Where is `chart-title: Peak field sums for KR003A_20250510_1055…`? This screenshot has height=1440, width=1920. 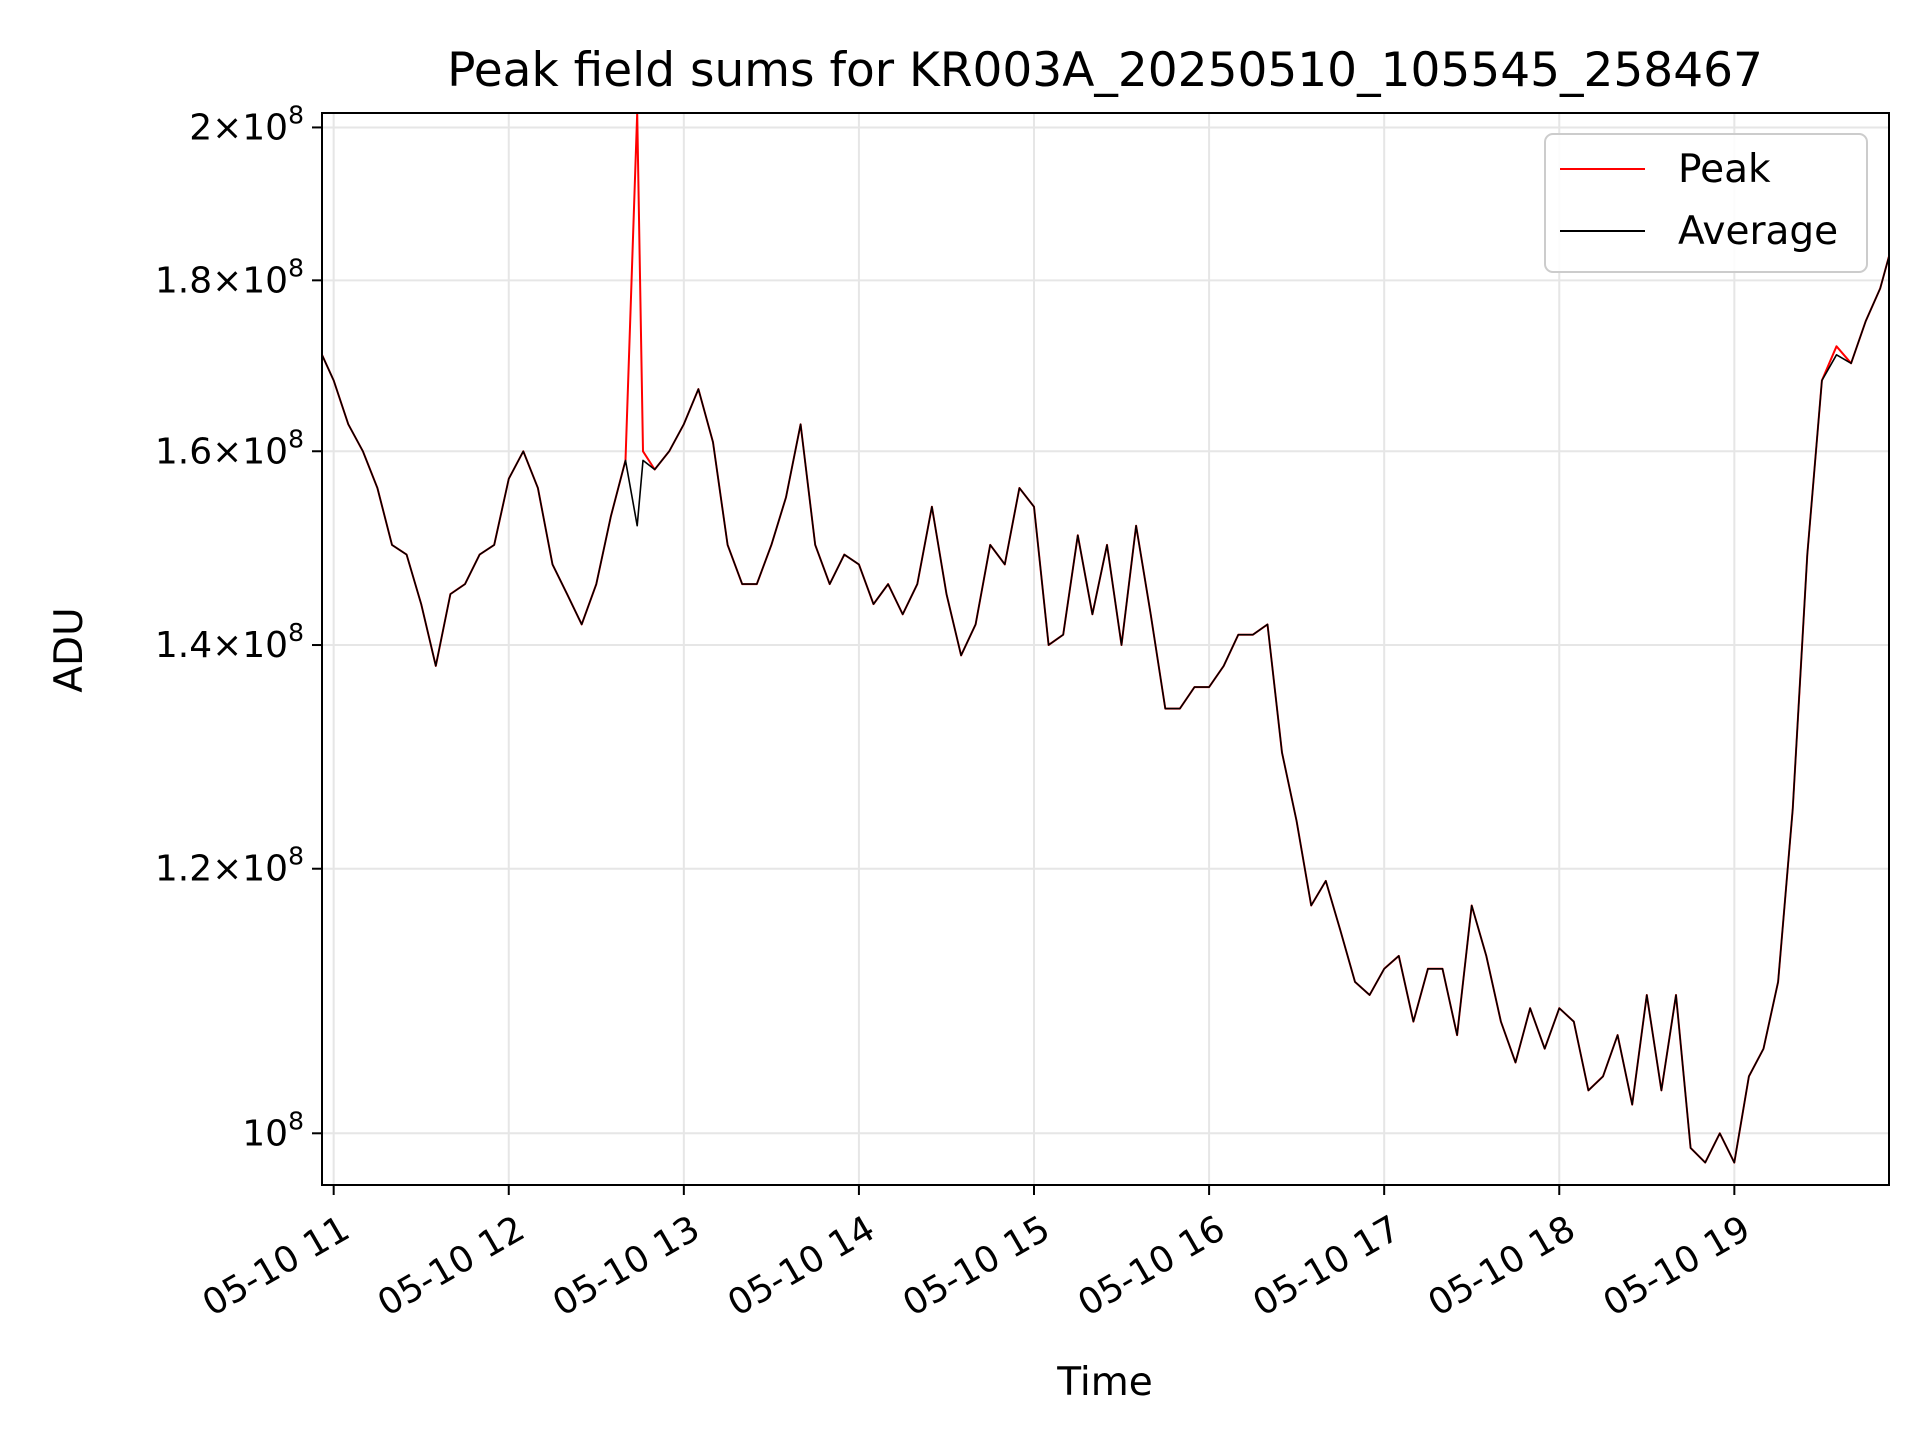 chart-title: Peak field sums for KR003A_20250510_1055… is located at coordinates (1105, 70).